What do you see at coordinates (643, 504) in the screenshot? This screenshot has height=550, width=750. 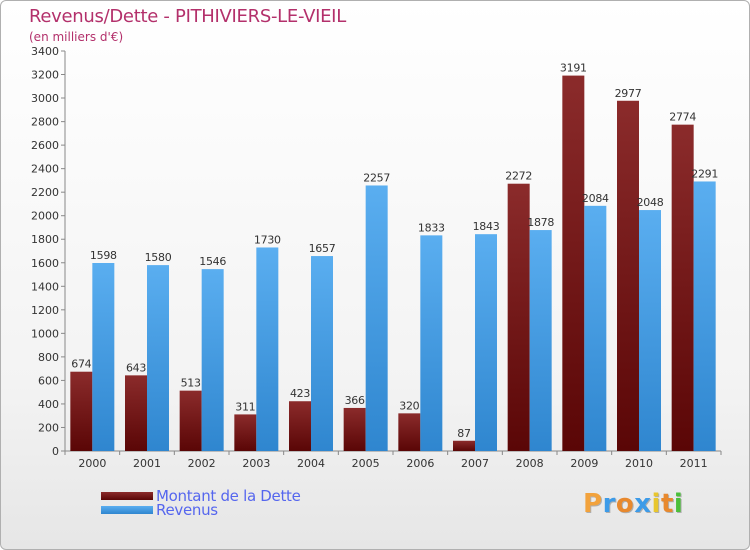 I see `logo-letter: x` at bounding box center [643, 504].